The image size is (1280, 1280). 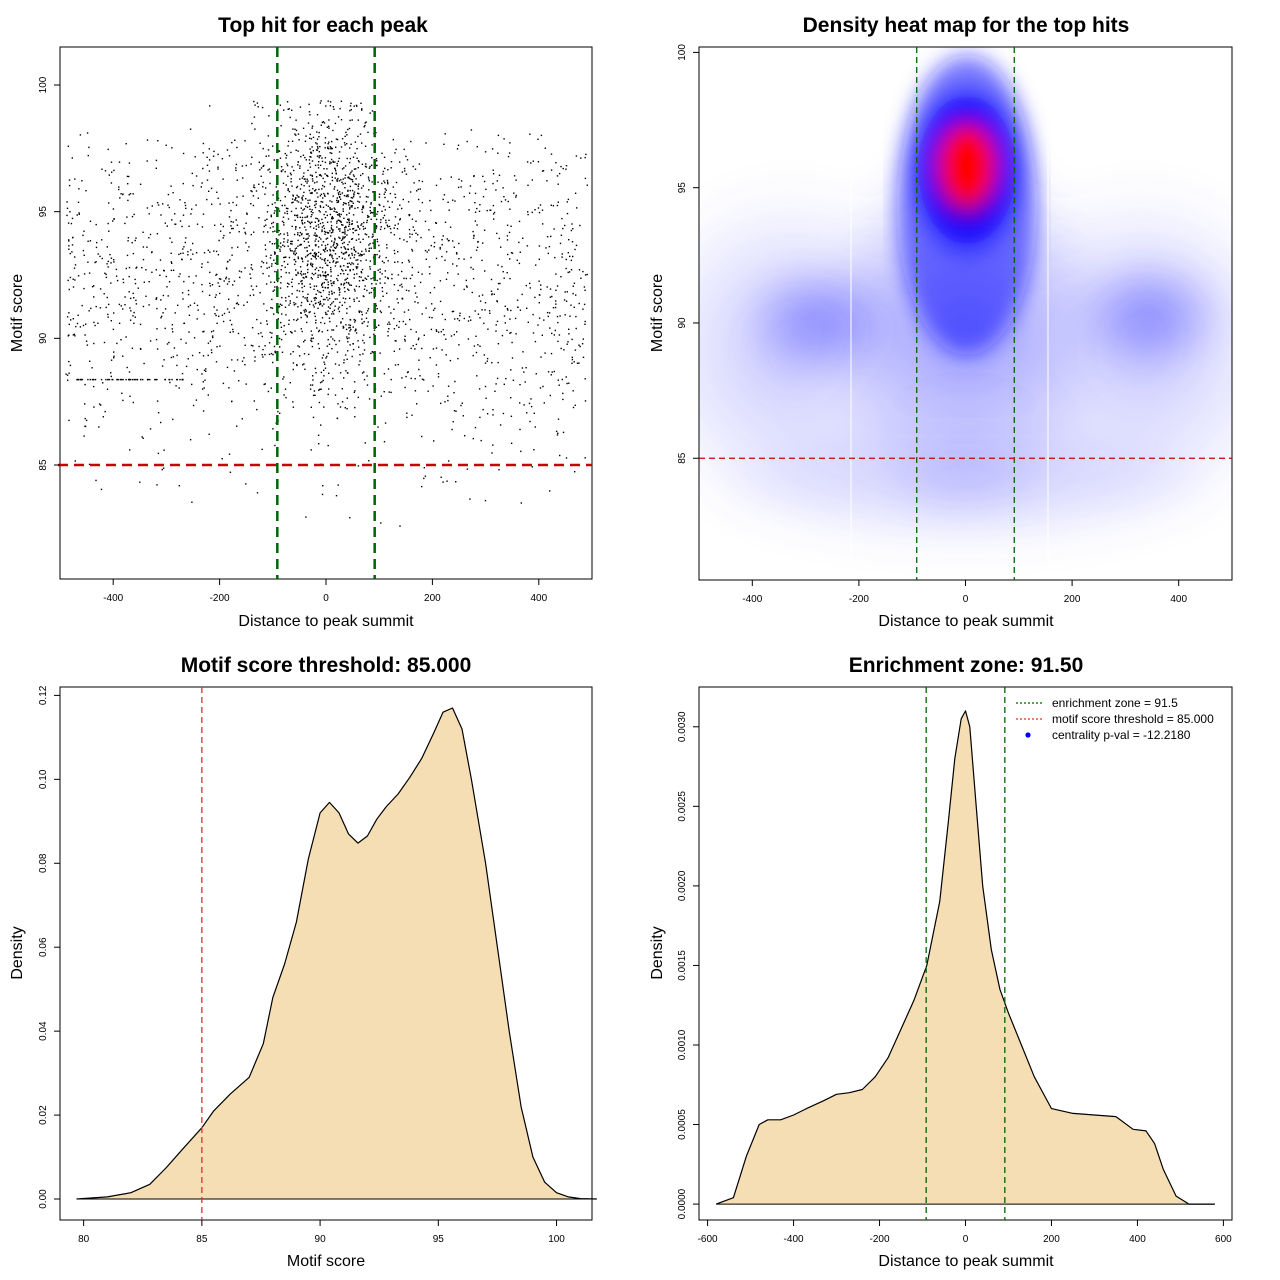 What do you see at coordinates (1028, 735) in the screenshot?
I see `legend-marker` at bounding box center [1028, 735].